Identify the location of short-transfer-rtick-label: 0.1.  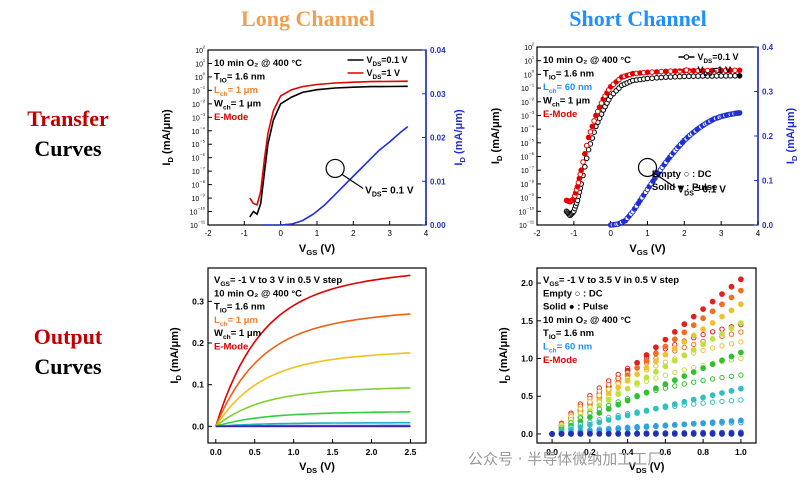
(768, 181).